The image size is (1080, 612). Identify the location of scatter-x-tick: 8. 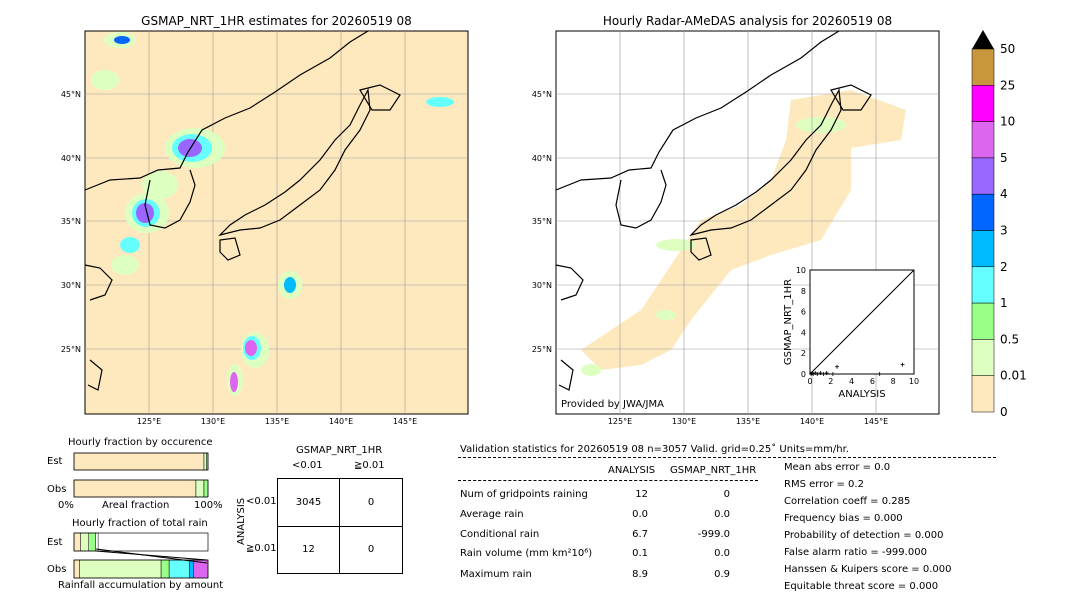
(893, 381).